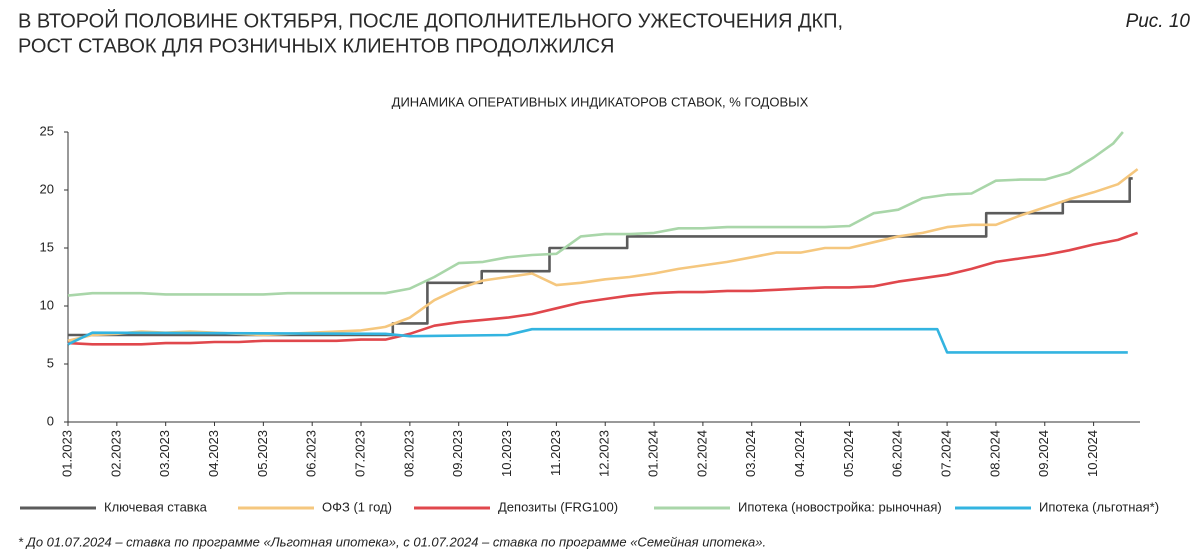 The width and height of the screenshot is (1200, 560). Describe the element at coordinates (156, 506) in the screenshot. I see `legend-label: Ключевая ставка` at that location.